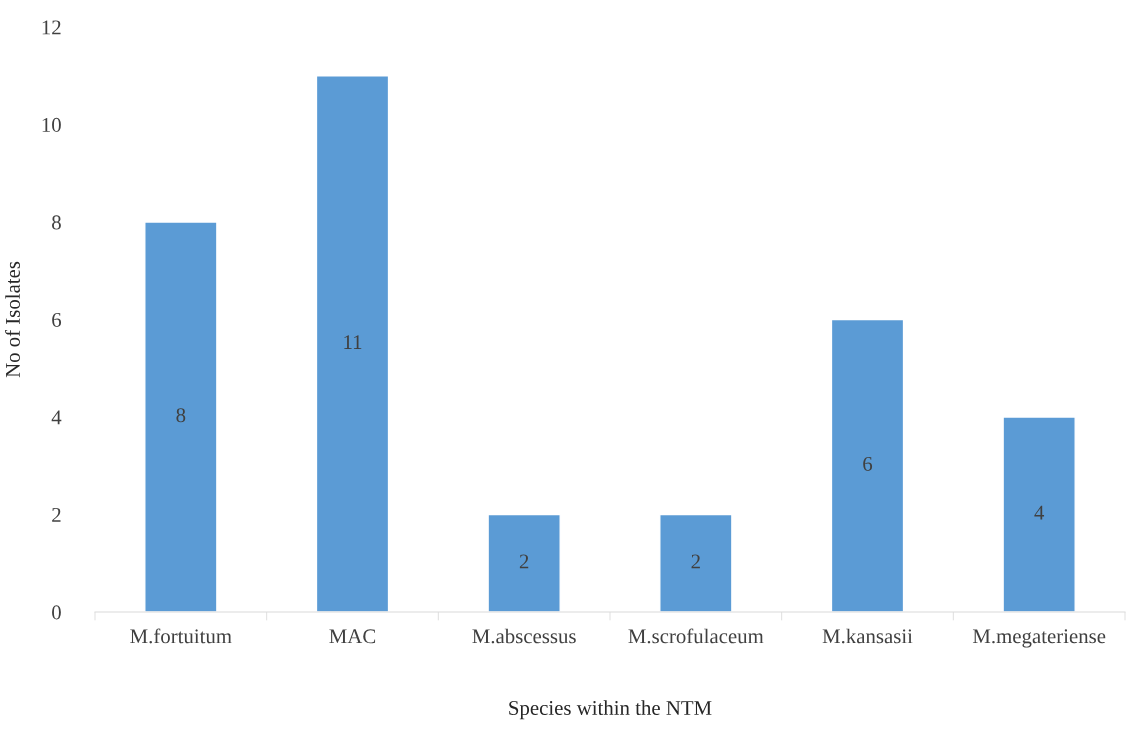 The height and width of the screenshot is (729, 1127). I want to click on data-label: 6, so click(868, 463).